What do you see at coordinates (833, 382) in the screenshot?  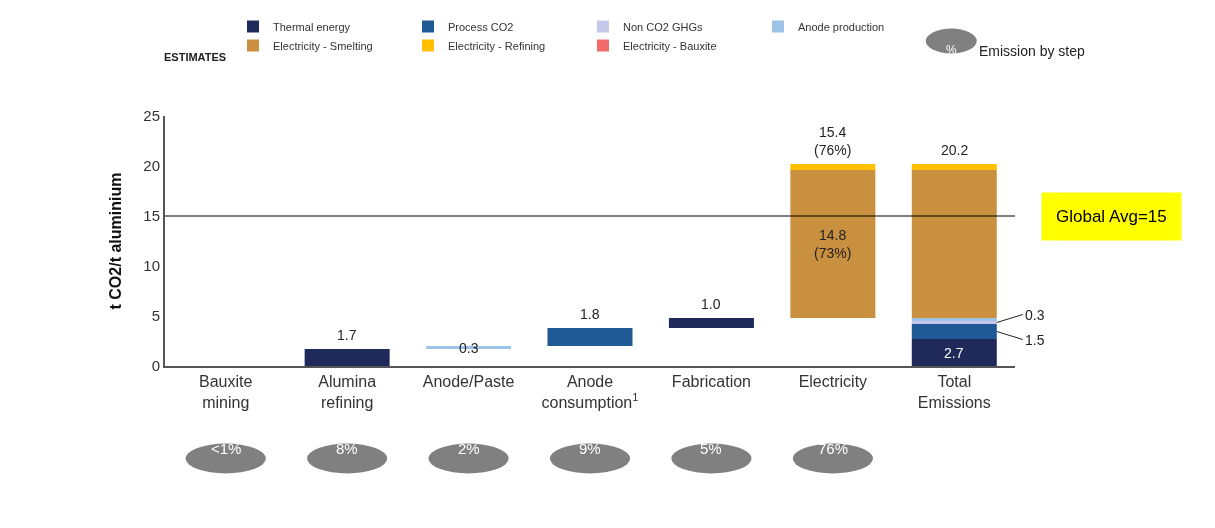 I see `x-tick-label: Electricity` at bounding box center [833, 382].